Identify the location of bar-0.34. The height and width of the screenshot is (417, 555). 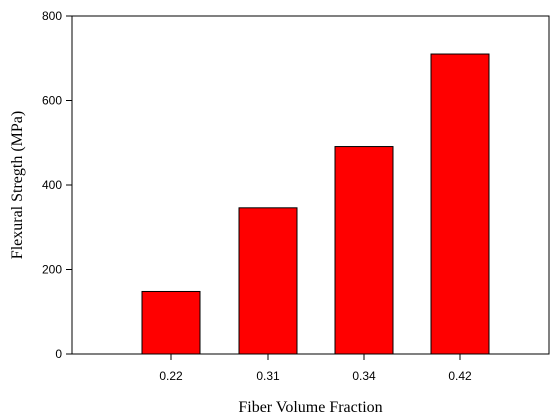
(364, 250).